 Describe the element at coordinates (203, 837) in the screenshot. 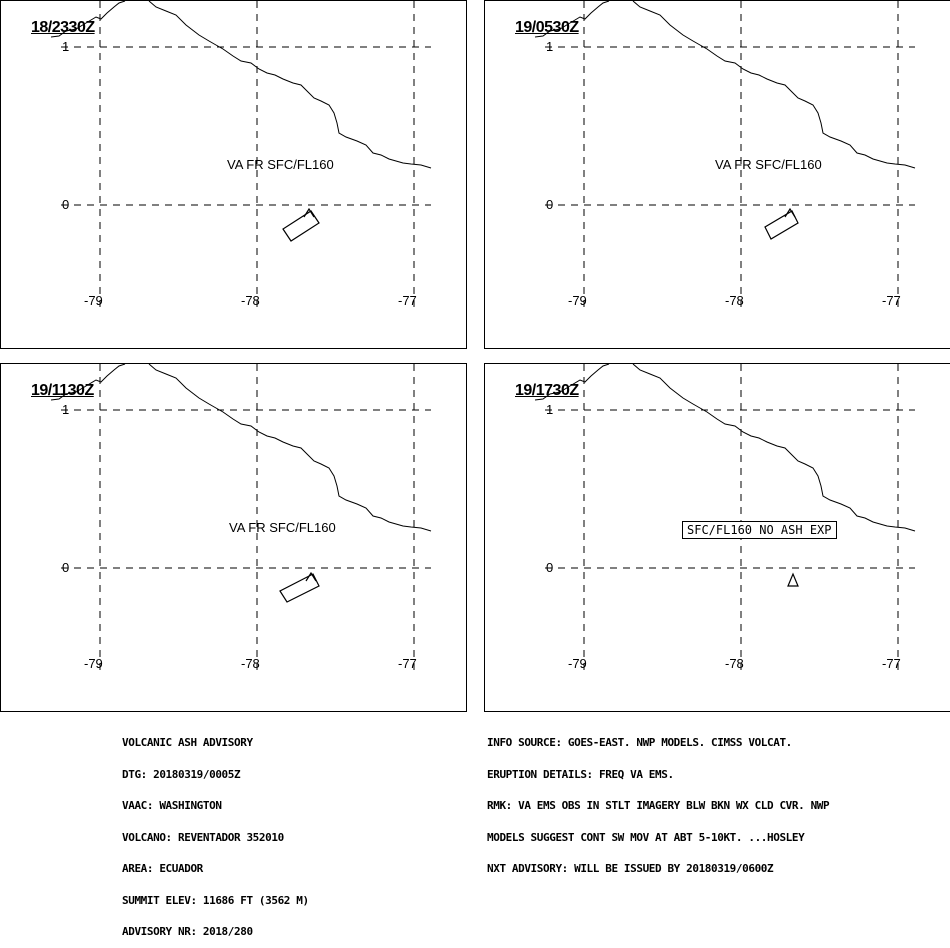

I see `advisory-volcano: VOLCANO: REVENTADOR 352010` at that location.